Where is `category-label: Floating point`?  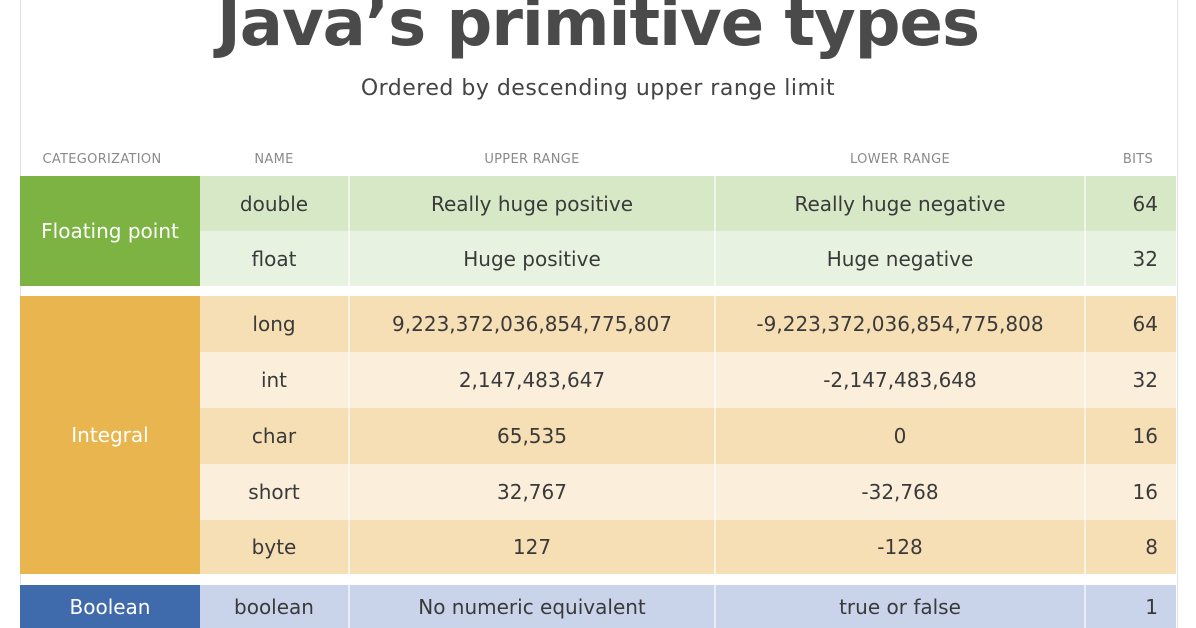
category-label: Floating point is located at coordinates (110, 231).